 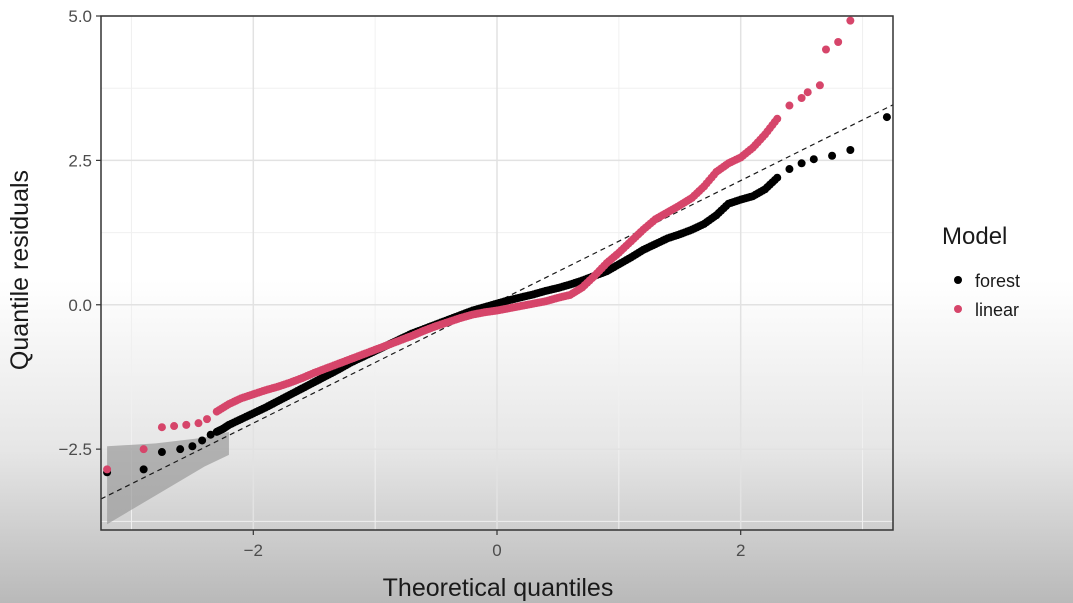 I want to click on y-tick-label: 2.5, so click(x=80, y=160).